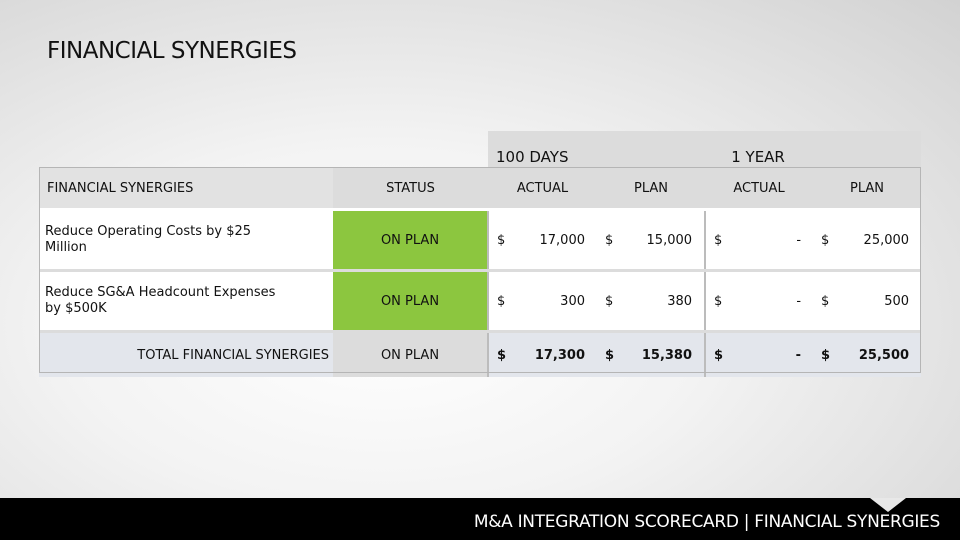 This screenshot has width=960, height=540. What do you see at coordinates (651, 189) in the screenshot?
I see `header-plan-100-days: PLAN` at bounding box center [651, 189].